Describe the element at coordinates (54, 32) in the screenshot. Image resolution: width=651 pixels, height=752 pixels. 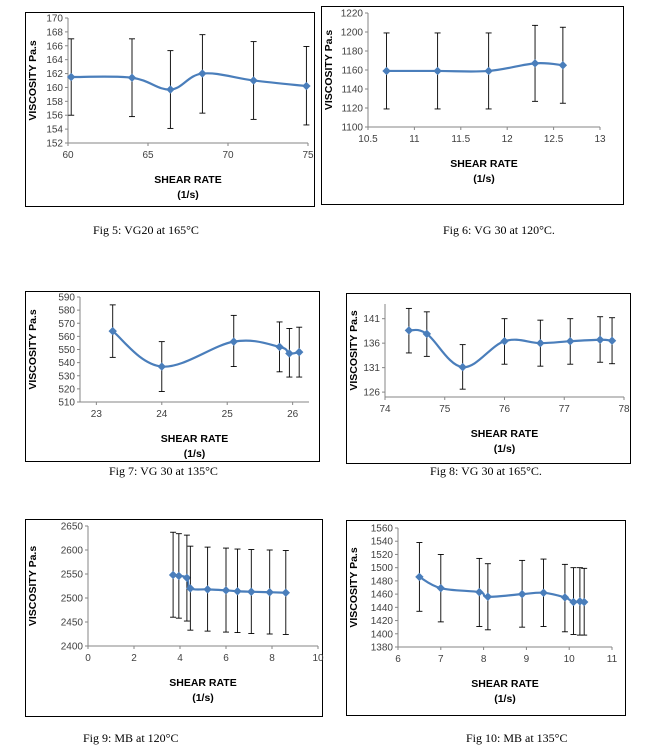
I see `y-tick-label: 168` at that location.